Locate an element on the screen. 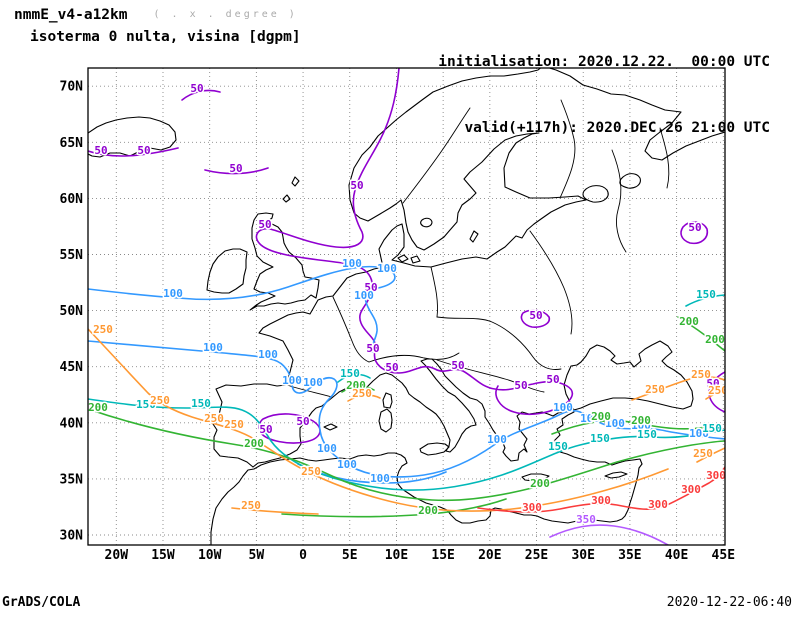 The width and height of the screenshot is (800, 618). coastline-ireland is located at coordinates (227, 271).